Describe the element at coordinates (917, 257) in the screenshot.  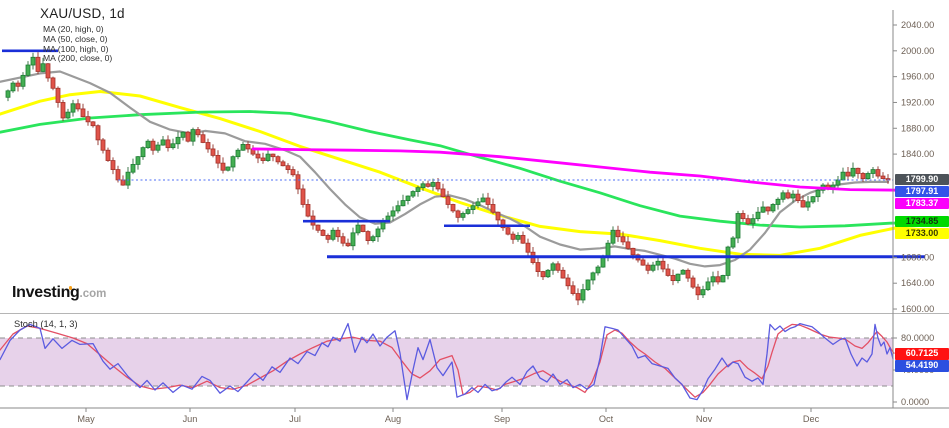
I see `price-tick-1680: 1680.00` at that location.